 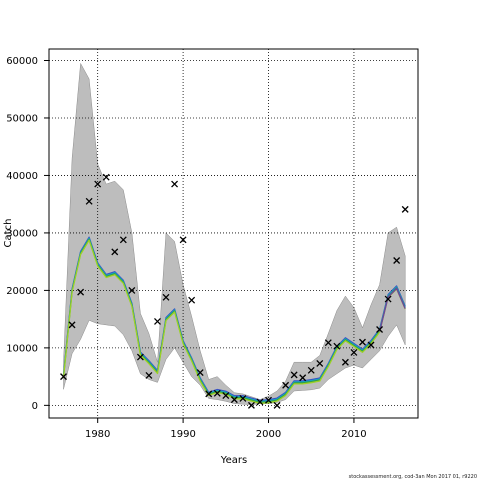 What do you see at coordinates (22, 61) in the screenshot?
I see `y-tick-label: 60000` at bounding box center [22, 61].